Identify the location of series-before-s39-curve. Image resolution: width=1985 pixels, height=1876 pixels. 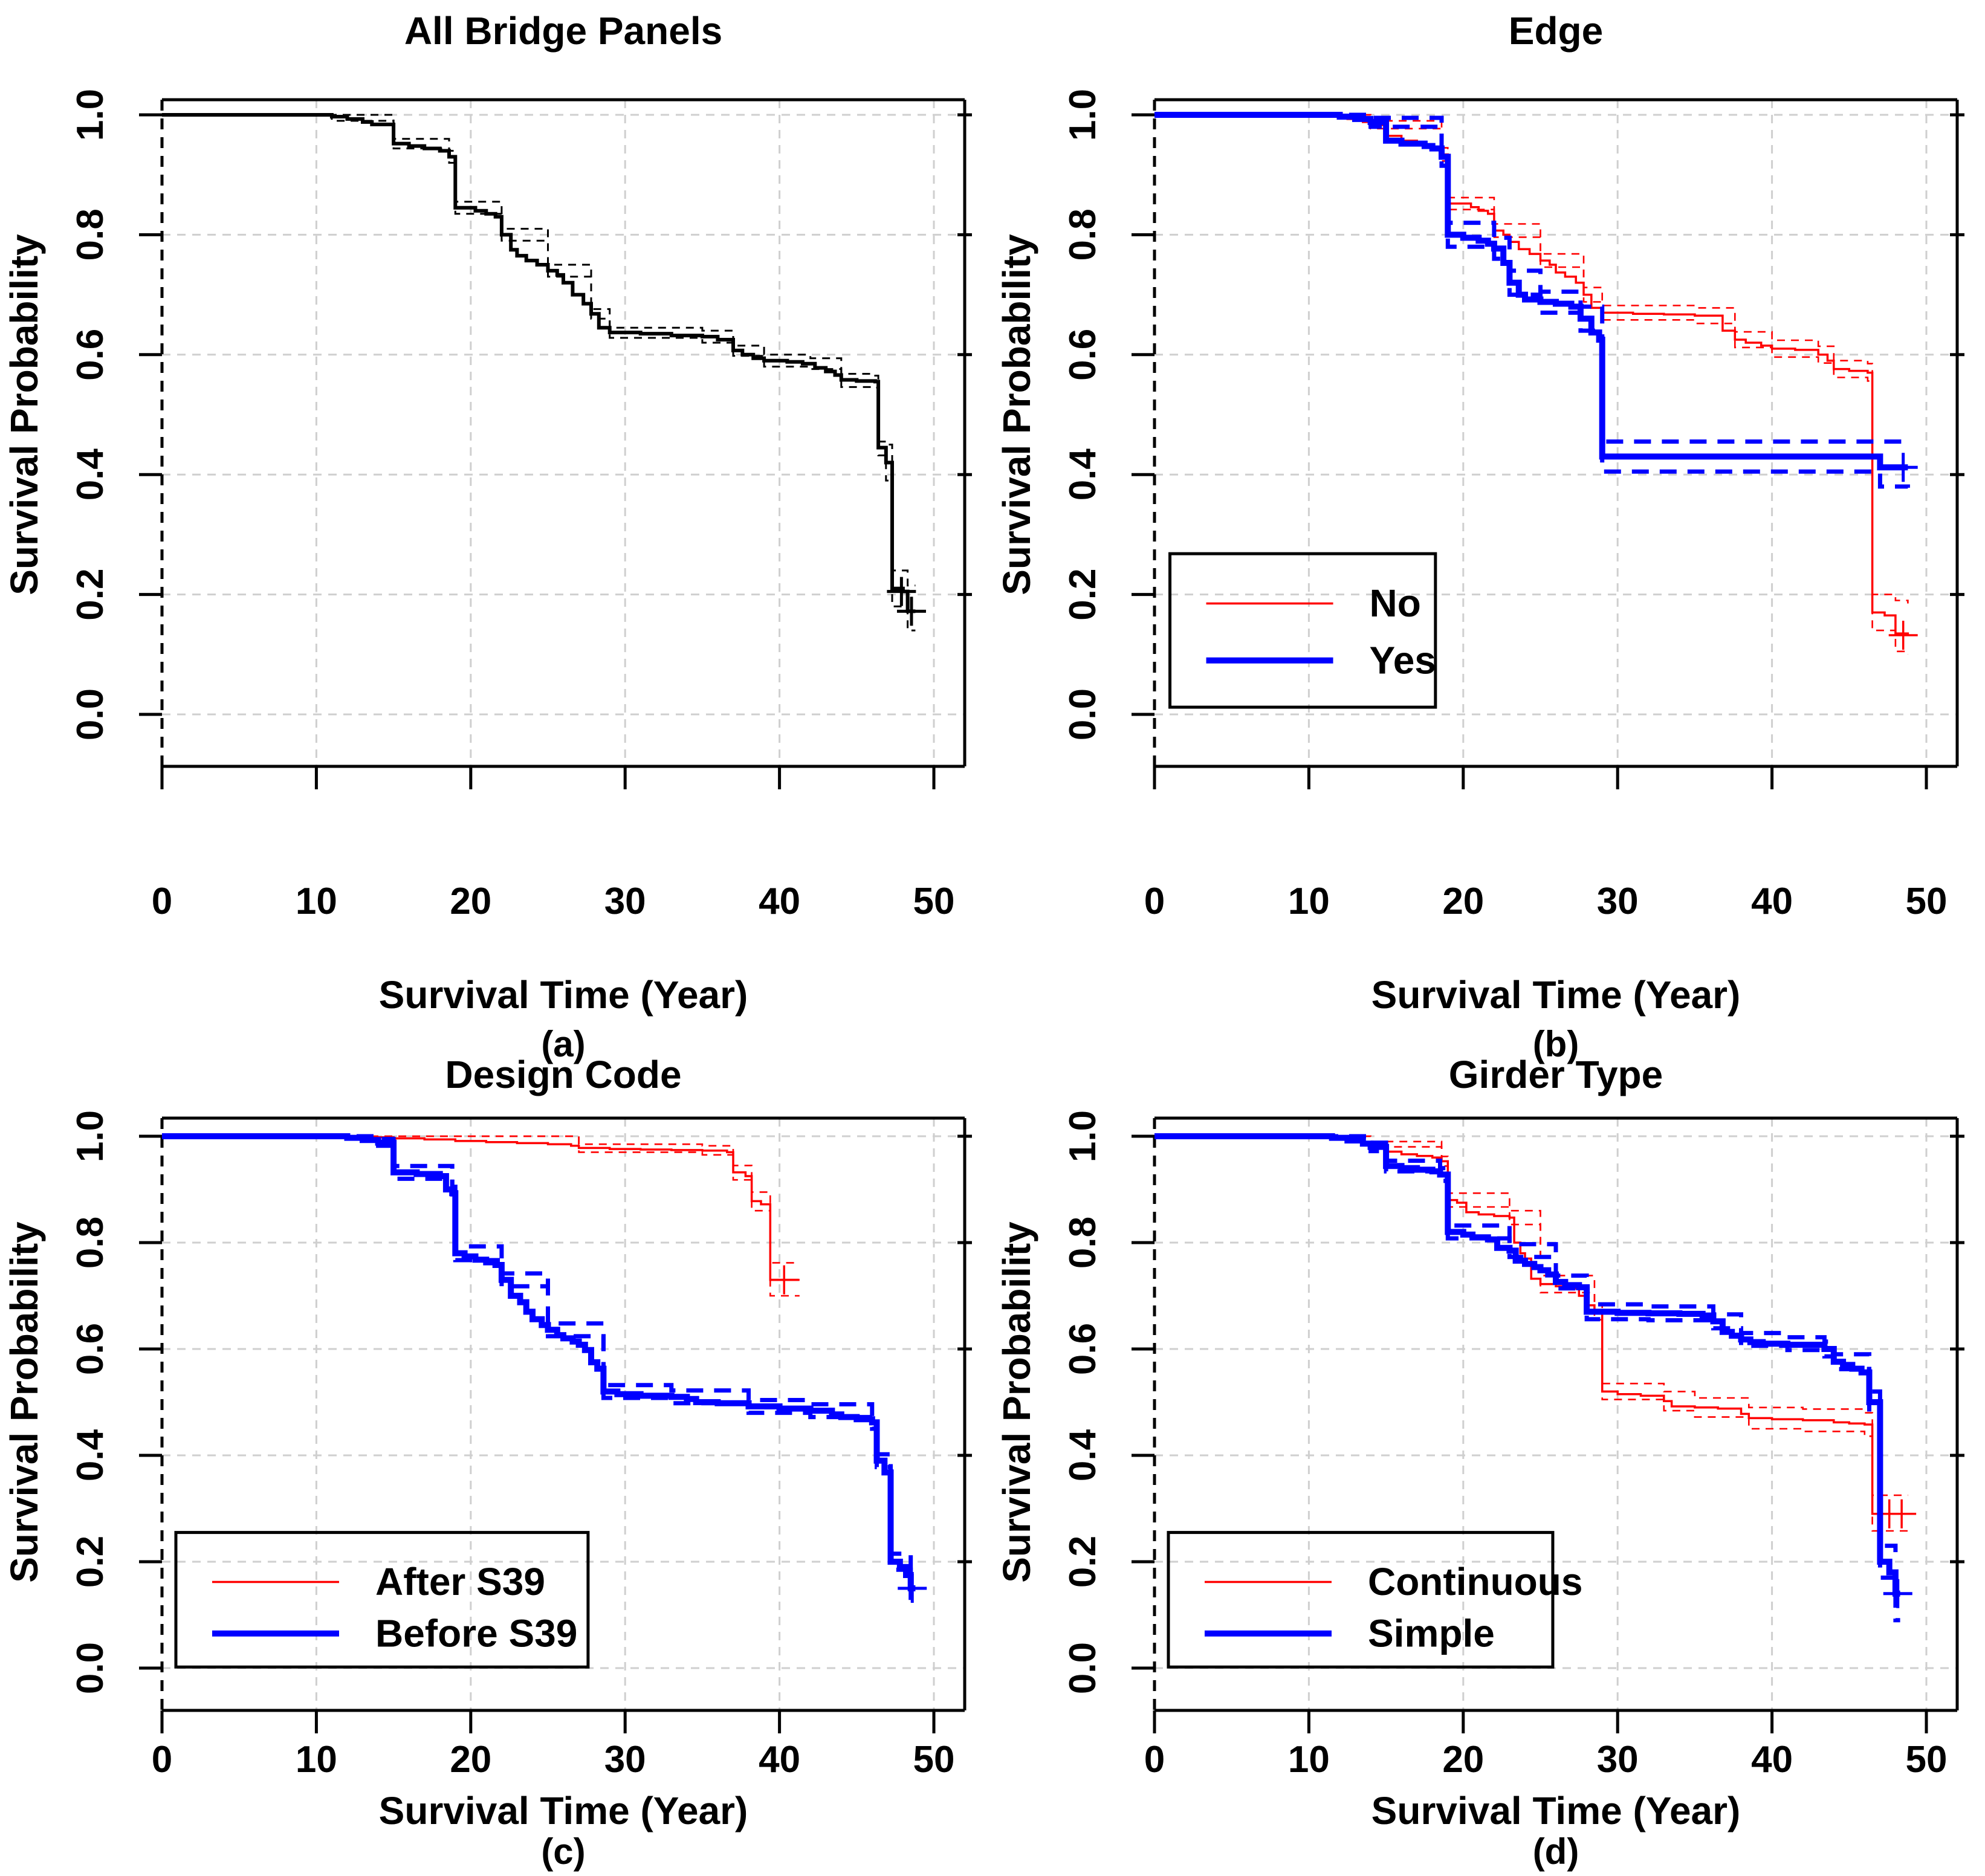
(539, 1362).